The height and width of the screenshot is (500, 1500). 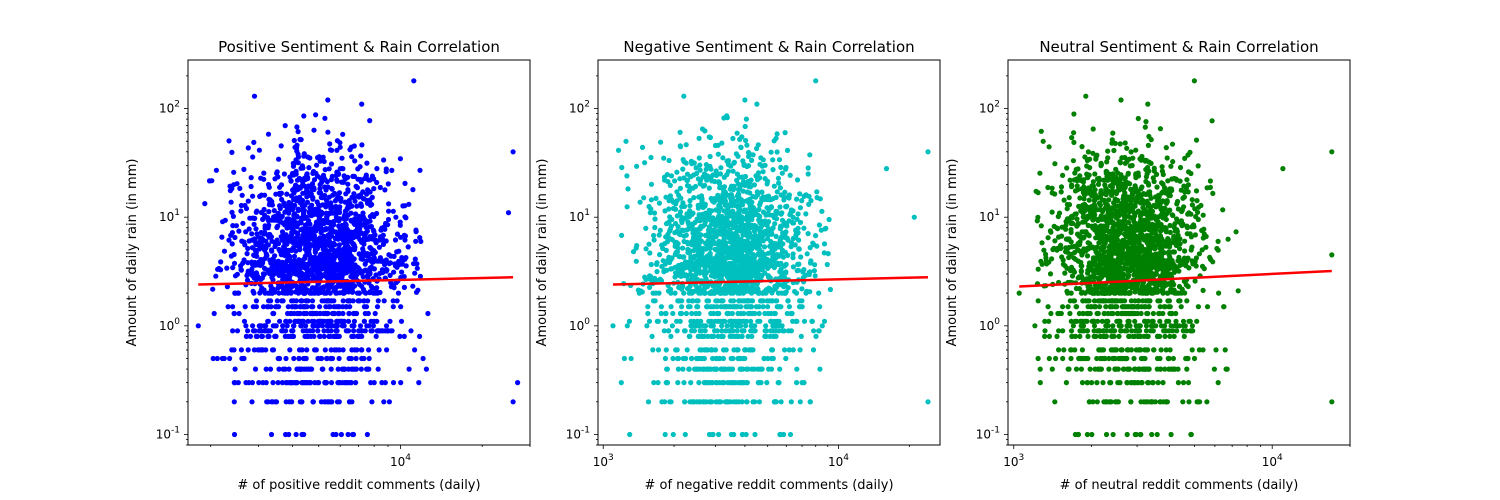 What do you see at coordinates (626, 141) in the screenshot?
I see `outlier-point` at bounding box center [626, 141].